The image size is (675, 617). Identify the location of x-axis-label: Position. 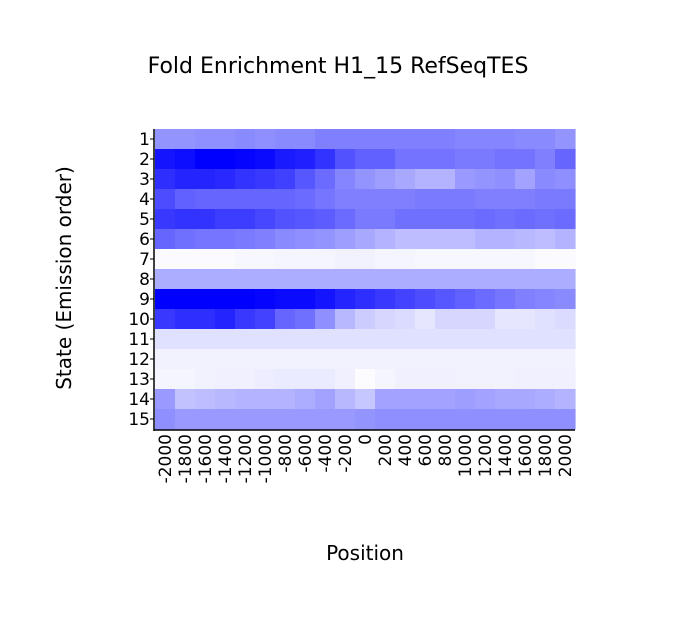
(365, 553).